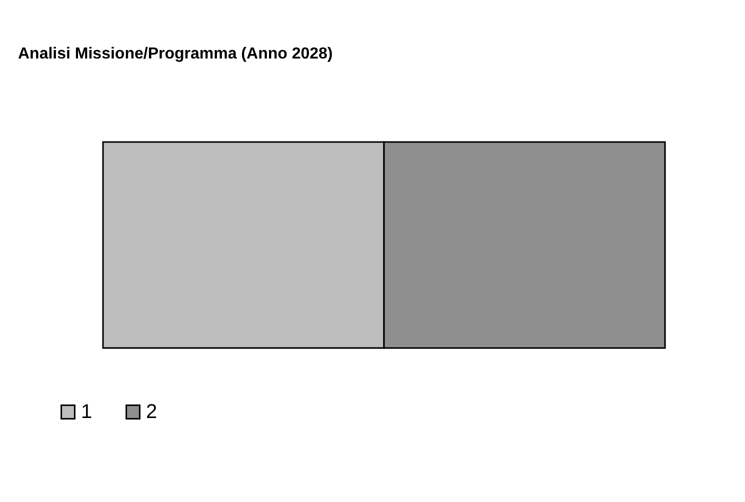 This screenshot has height=502, width=745. I want to click on legend-label: 1, so click(86, 412).